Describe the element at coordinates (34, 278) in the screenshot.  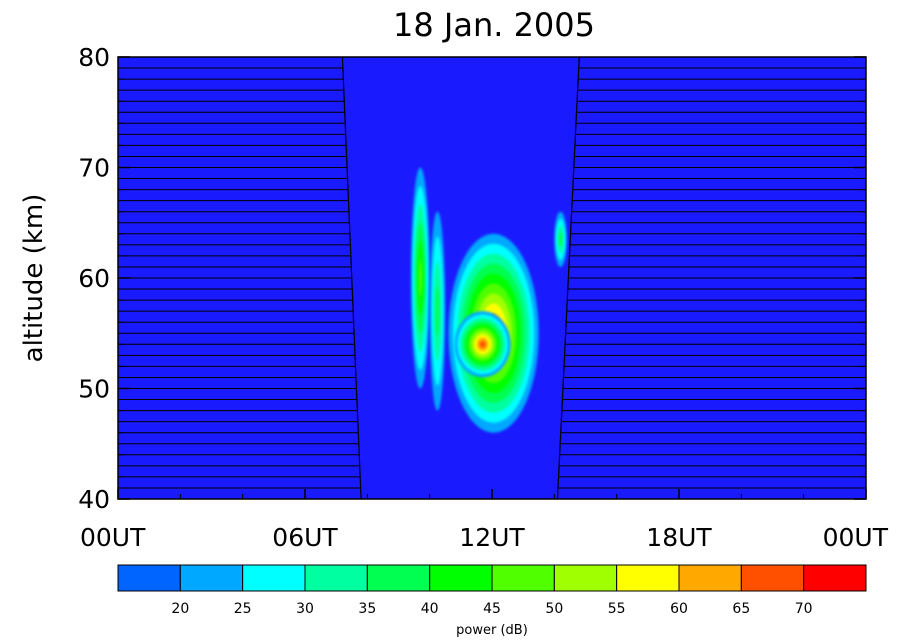
I see `y-axis-label: altitude (km)` at that location.